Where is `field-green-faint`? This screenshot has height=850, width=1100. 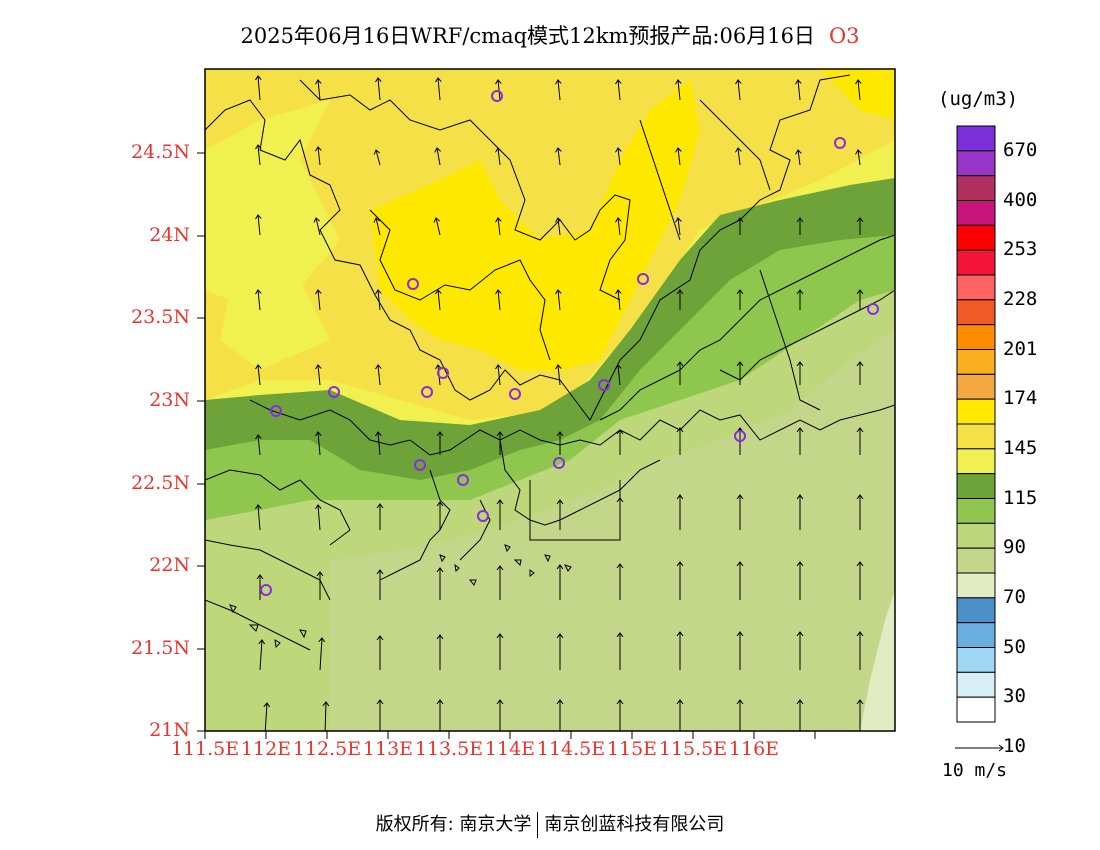
field-green-faint is located at coordinates (877, 660).